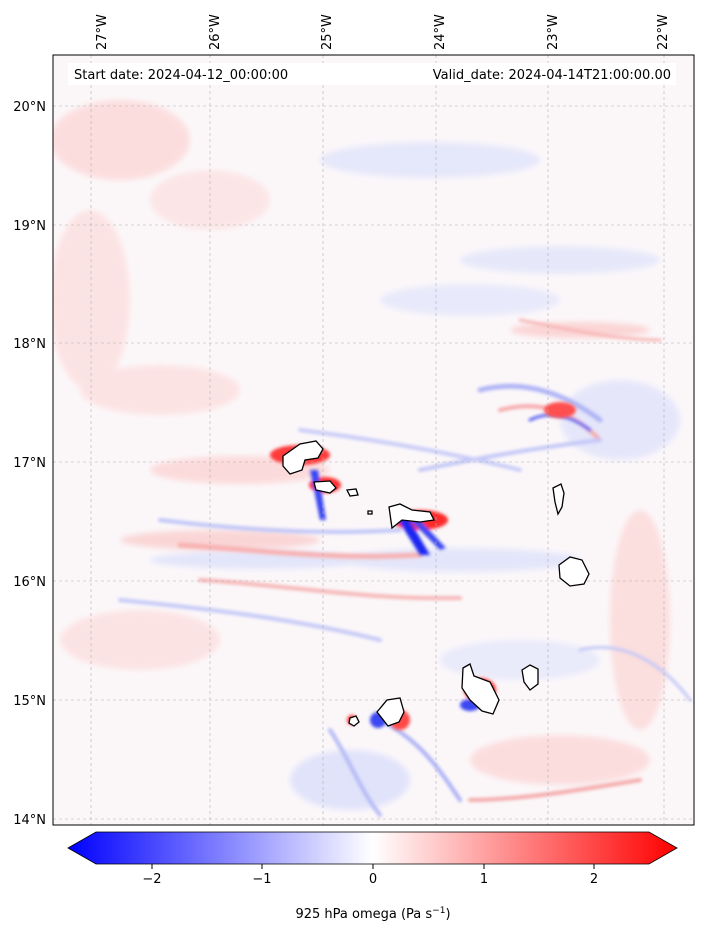 The width and height of the screenshot is (703, 936). Describe the element at coordinates (594, 879) in the screenshot. I see `colorbar-tick-label: 2` at that location.